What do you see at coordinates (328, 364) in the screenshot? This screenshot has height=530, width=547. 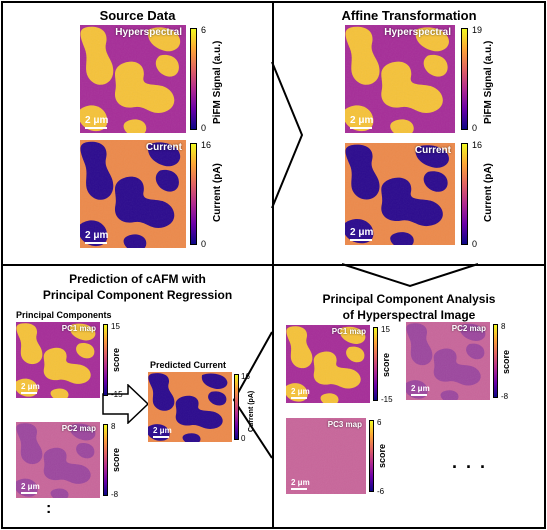 I see `pca-pc1-image: PC1 map 2 μm` at bounding box center [328, 364].